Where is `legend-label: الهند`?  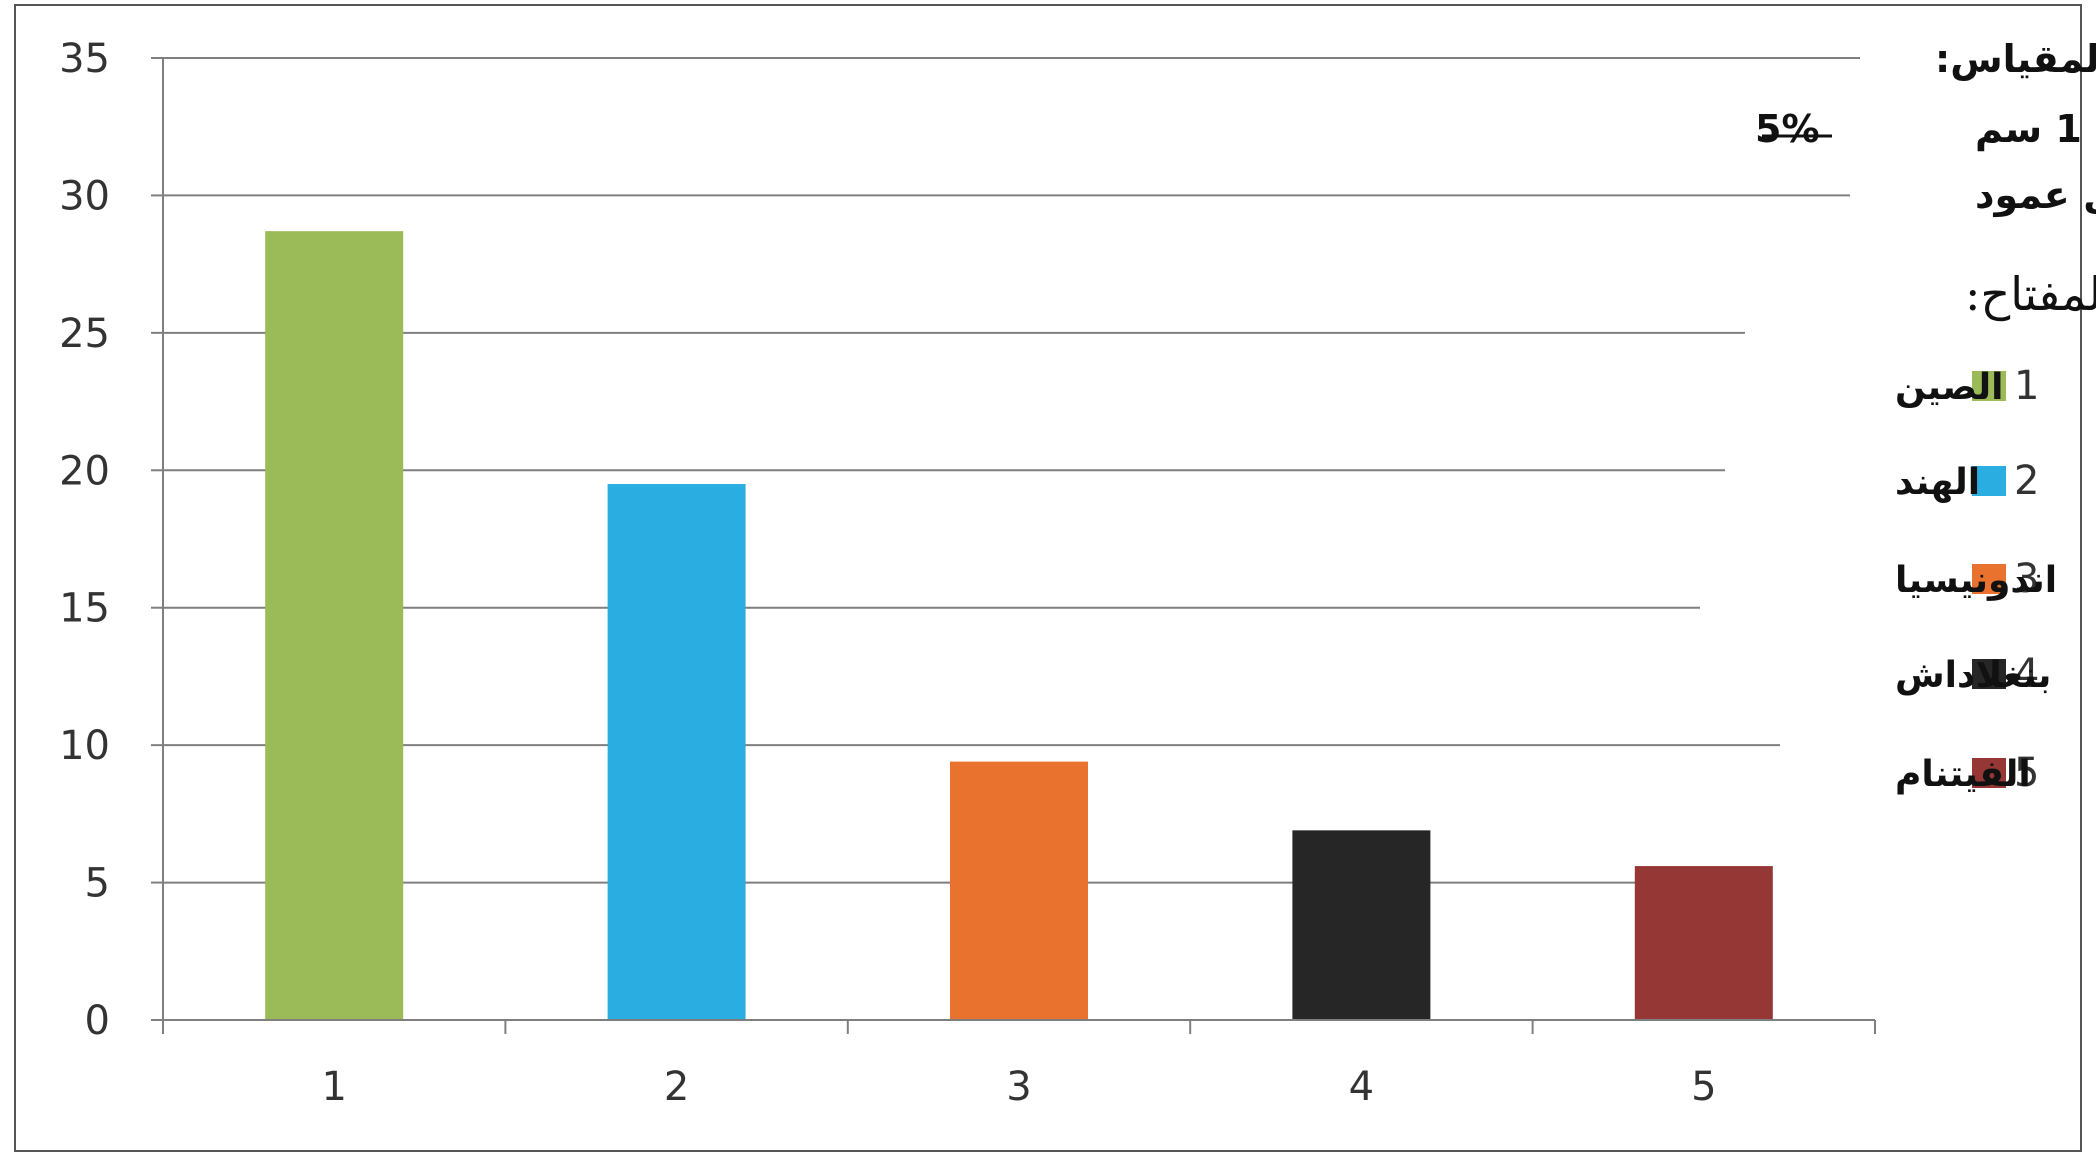
legend-label: الهند is located at coordinates (1937, 482).